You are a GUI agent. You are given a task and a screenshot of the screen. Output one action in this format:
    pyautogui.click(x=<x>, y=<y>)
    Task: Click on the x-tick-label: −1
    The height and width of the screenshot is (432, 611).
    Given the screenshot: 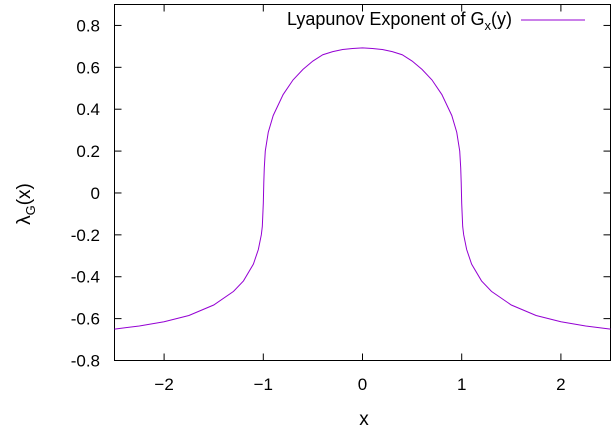 What is the action you would take?
    pyautogui.click(x=263, y=384)
    